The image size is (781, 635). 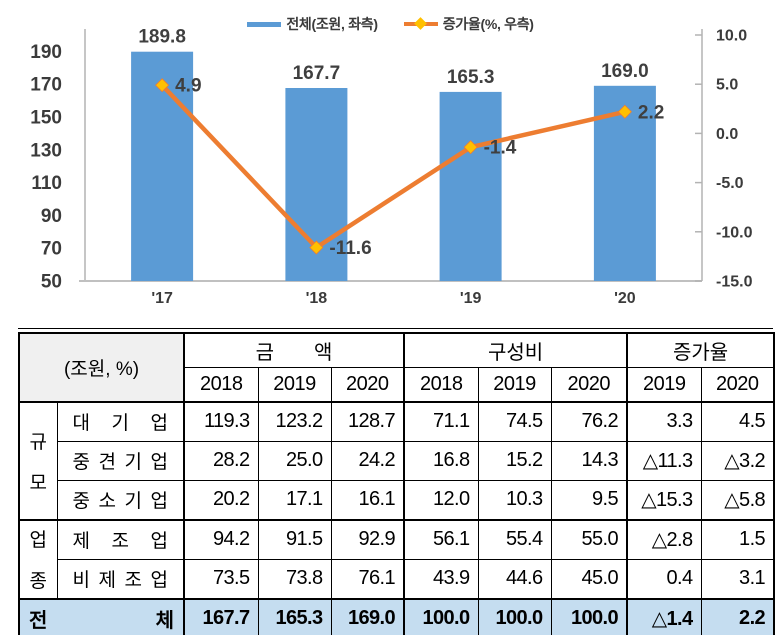 What do you see at coordinates (514, 578) in the screenshot?
I see `table-cell: 44.6` at bounding box center [514, 578].